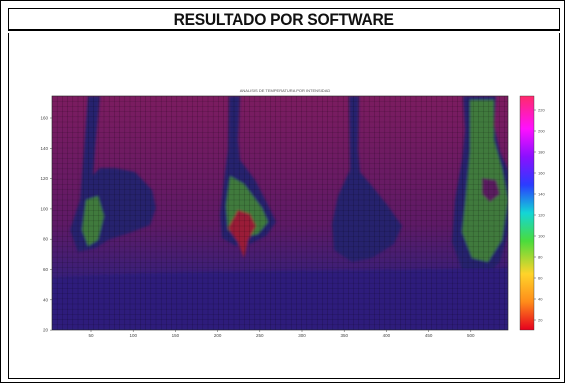  I want to click on colorbar-tick-label: 160, so click(541, 173).